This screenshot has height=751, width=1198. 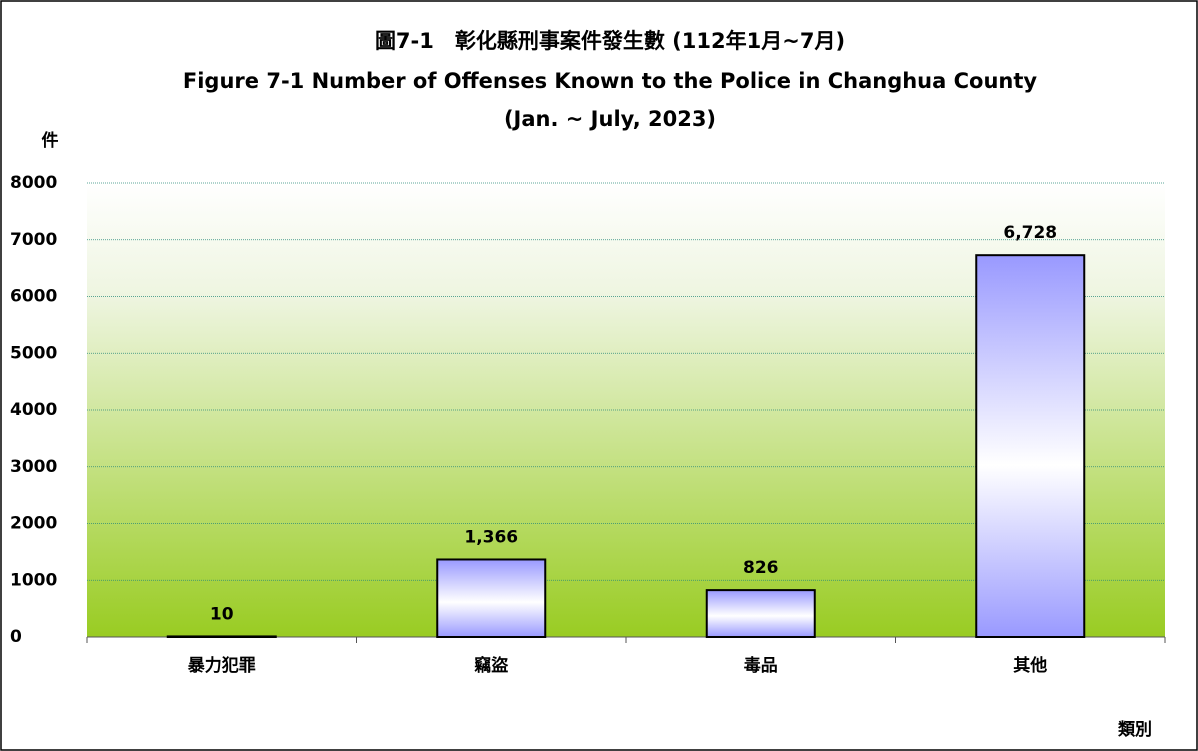 I want to click on y-tick-label: 0, so click(x=16, y=637).